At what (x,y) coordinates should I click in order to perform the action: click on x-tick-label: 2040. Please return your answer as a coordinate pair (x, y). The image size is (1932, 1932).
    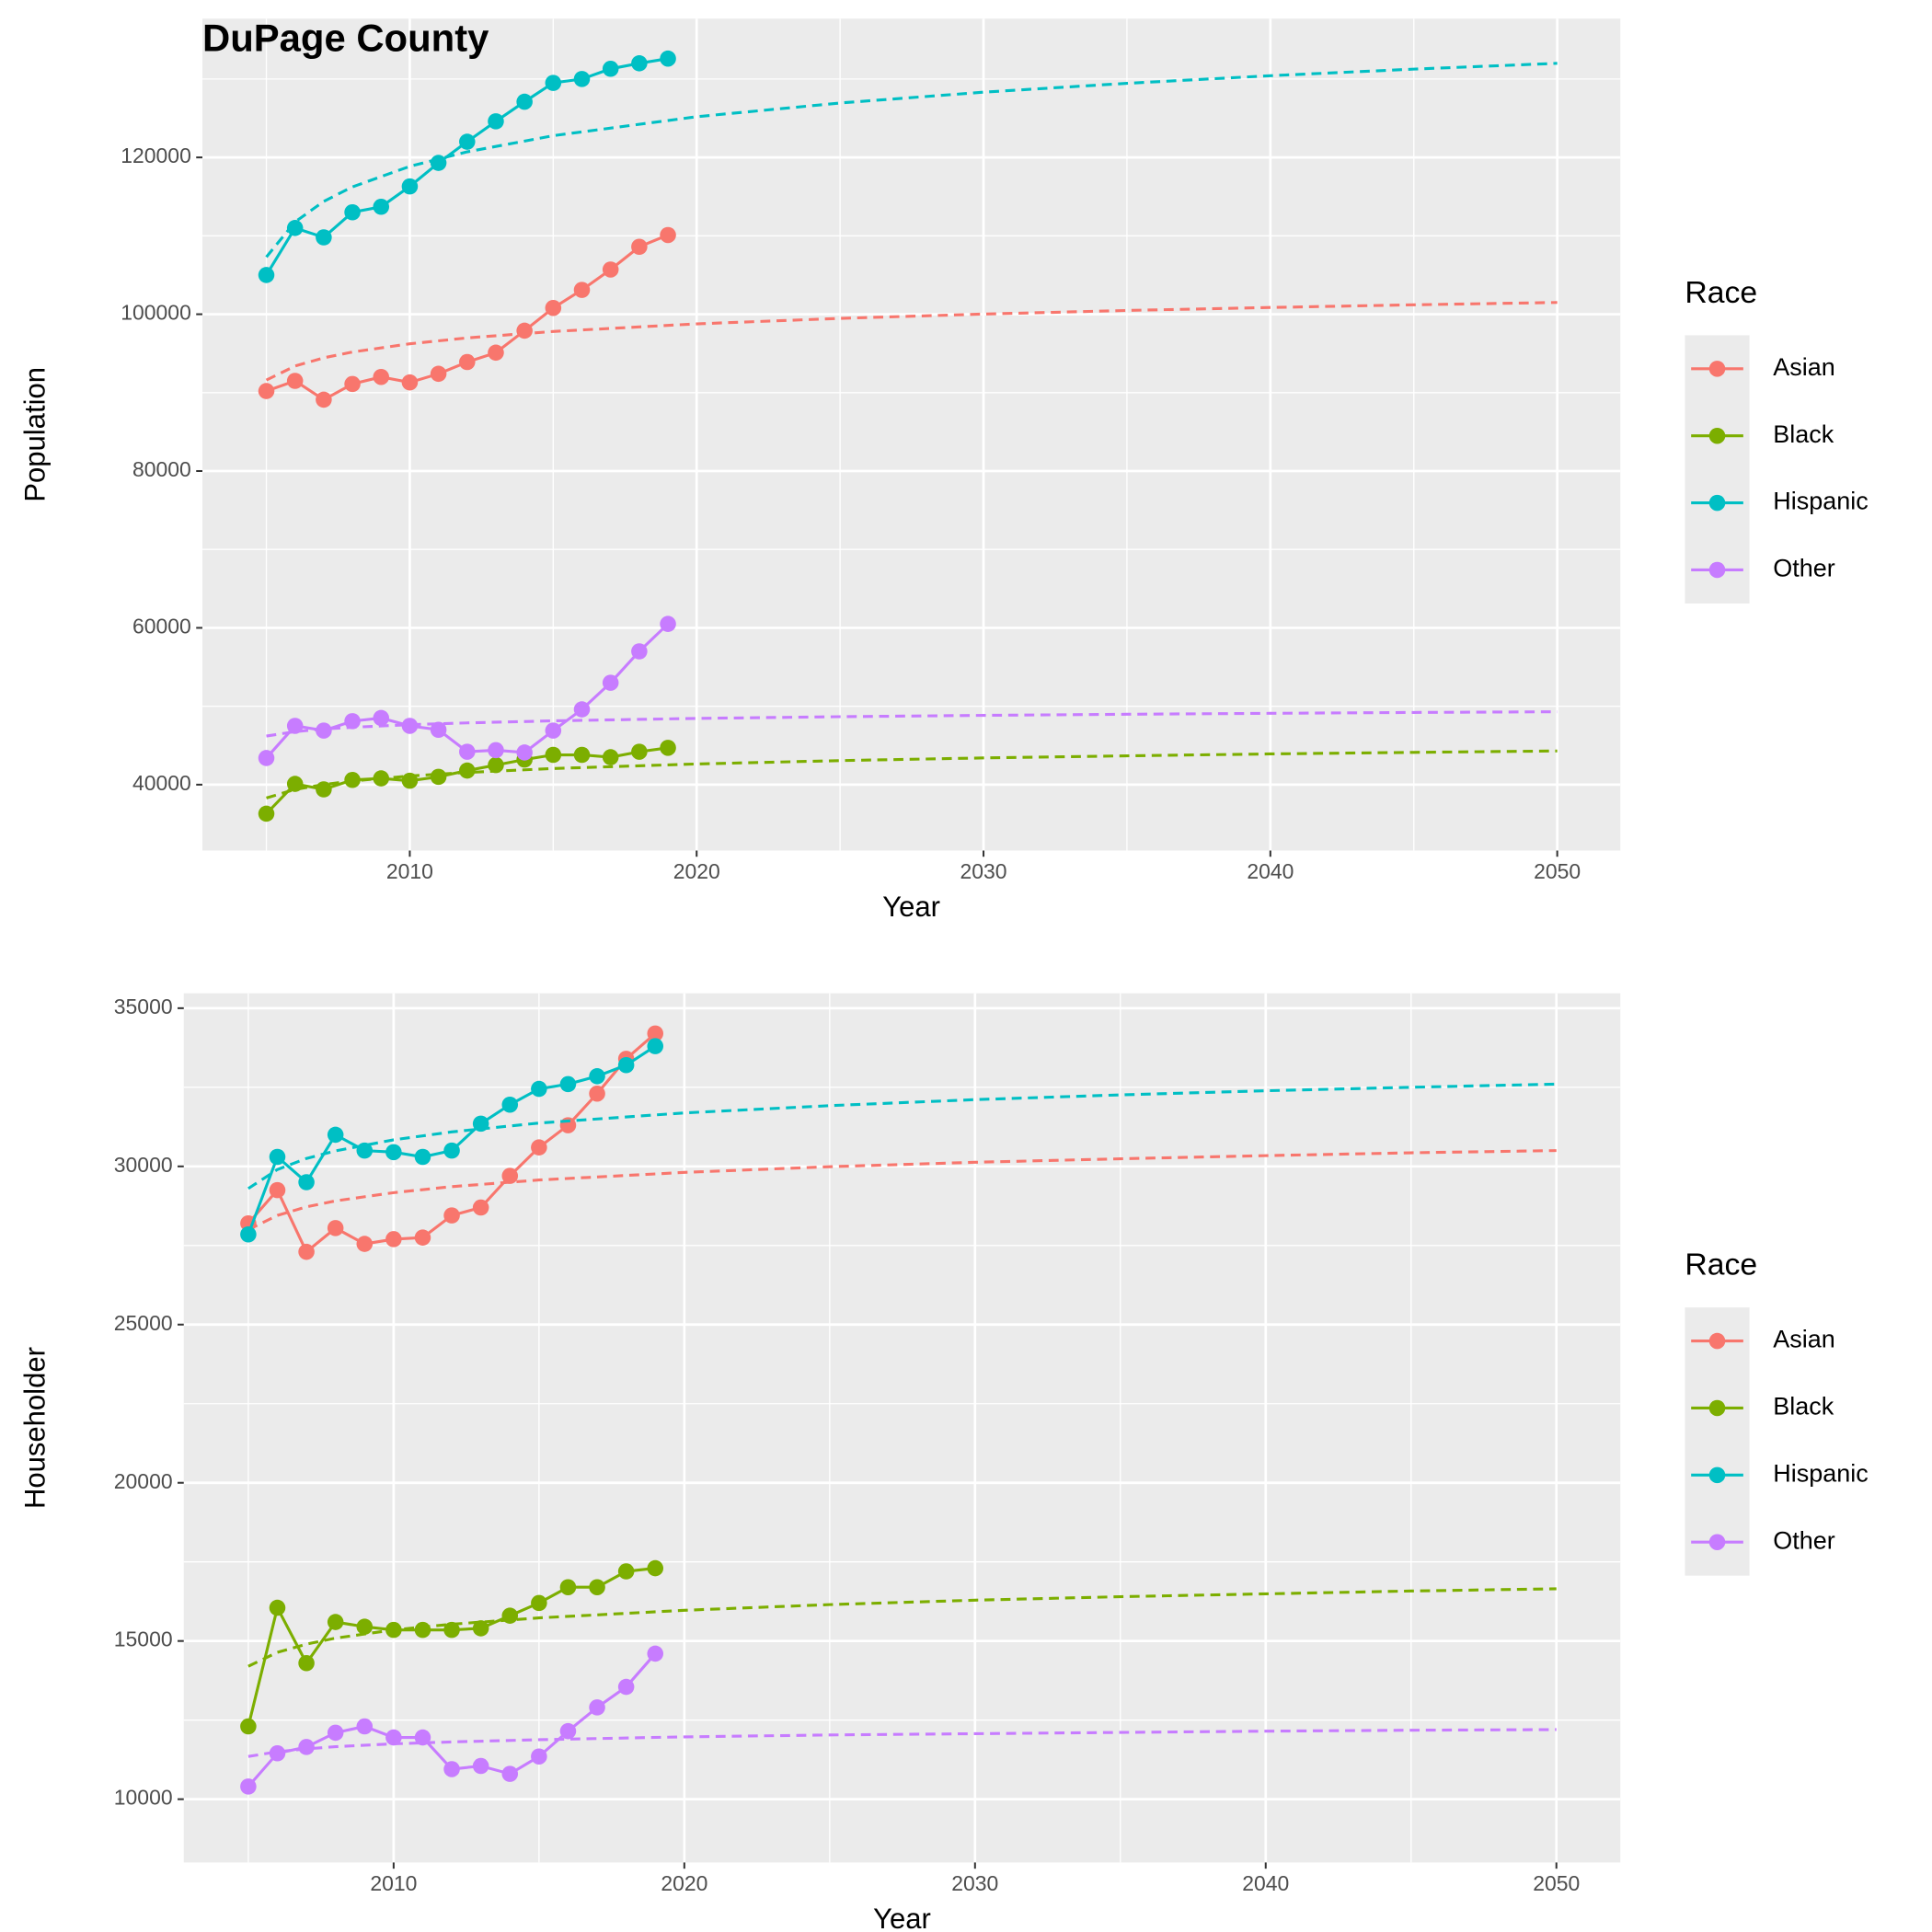
    Looking at the image, I should click on (1265, 1883).